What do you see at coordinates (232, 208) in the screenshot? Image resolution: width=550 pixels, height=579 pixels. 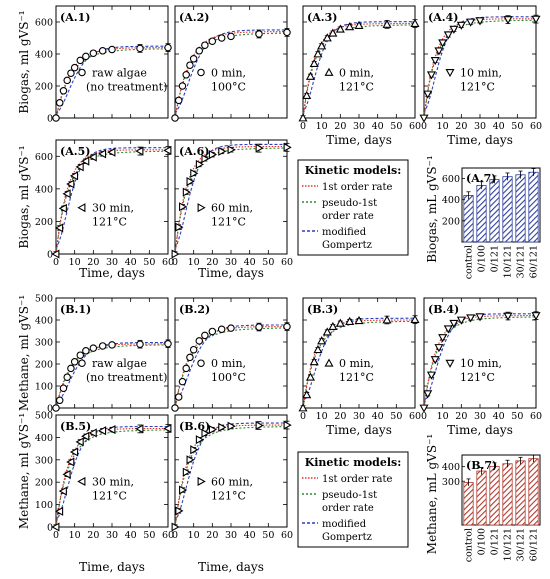 I see `legend-line-1: 60 min,` at bounding box center [232, 208].